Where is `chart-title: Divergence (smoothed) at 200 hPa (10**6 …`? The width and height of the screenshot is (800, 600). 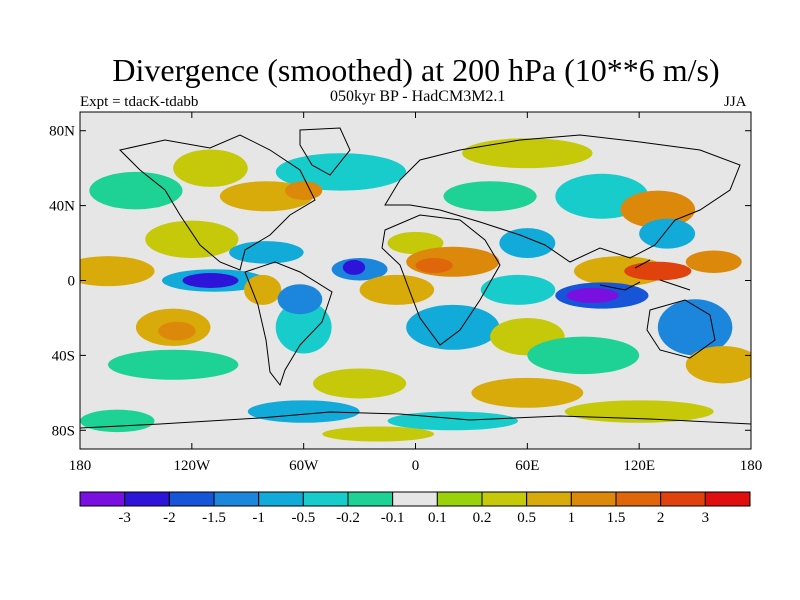 chart-title: Divergence (smoothed) at 200 hPa (10**6 … is located at coordinates (416, 70).